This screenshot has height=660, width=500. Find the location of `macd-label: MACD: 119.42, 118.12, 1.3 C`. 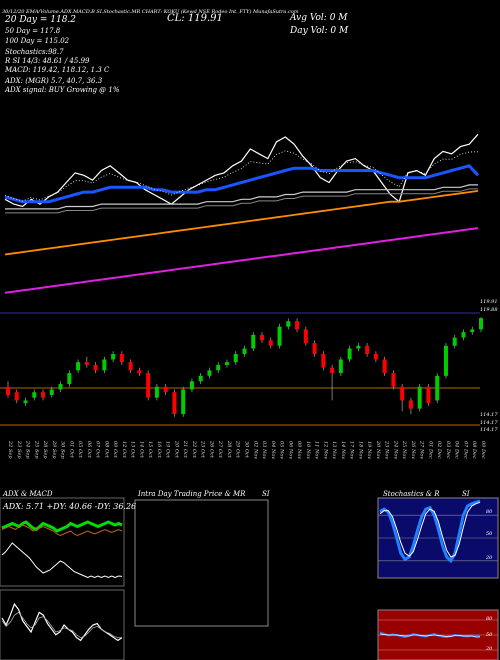

macd-label: MACD: 119.42, 118.12, 1.3 C is located at coordinates (57, 70).